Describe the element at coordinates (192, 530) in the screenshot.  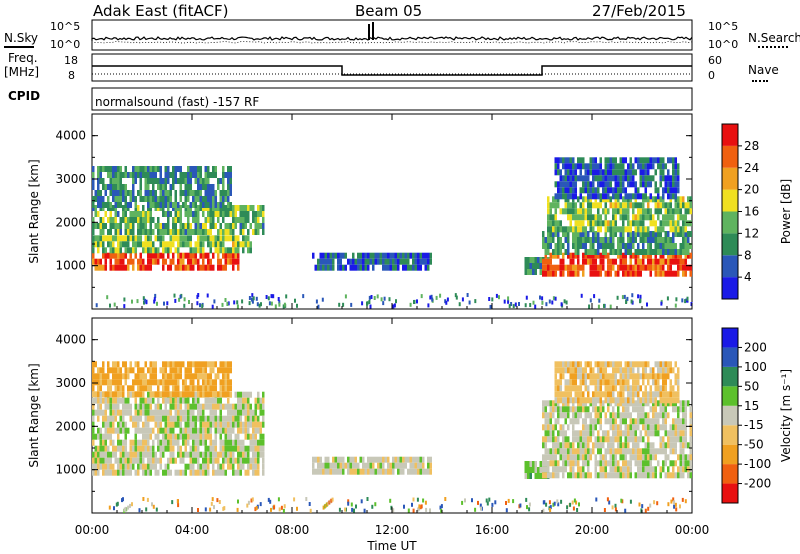
I see `x-tick-label: 04:00` at that location.